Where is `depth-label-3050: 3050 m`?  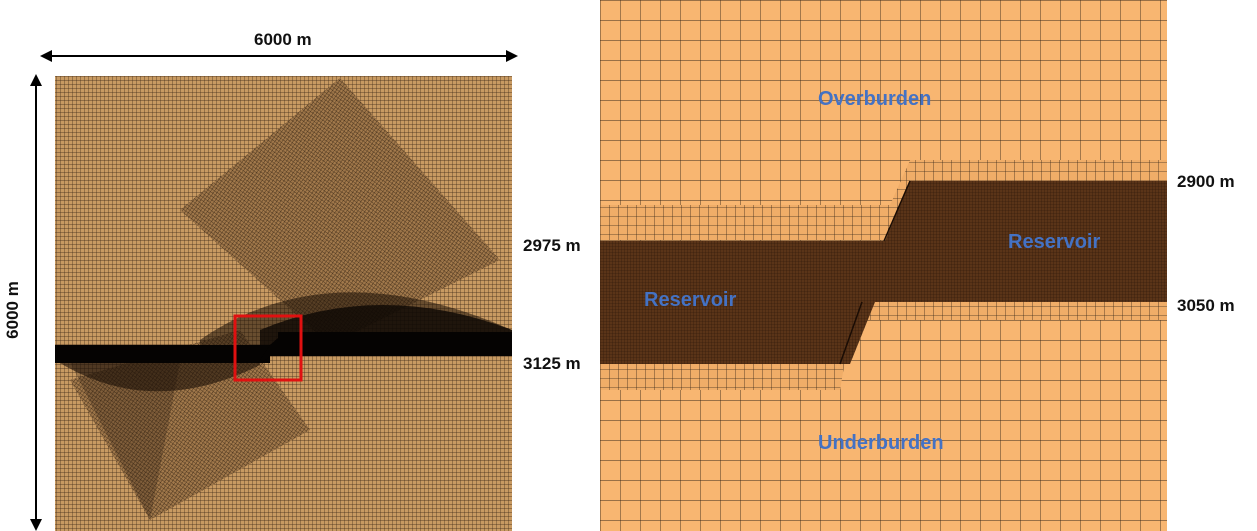
depth-label-3050: 3050 m is located at coordinates (1206, 305).